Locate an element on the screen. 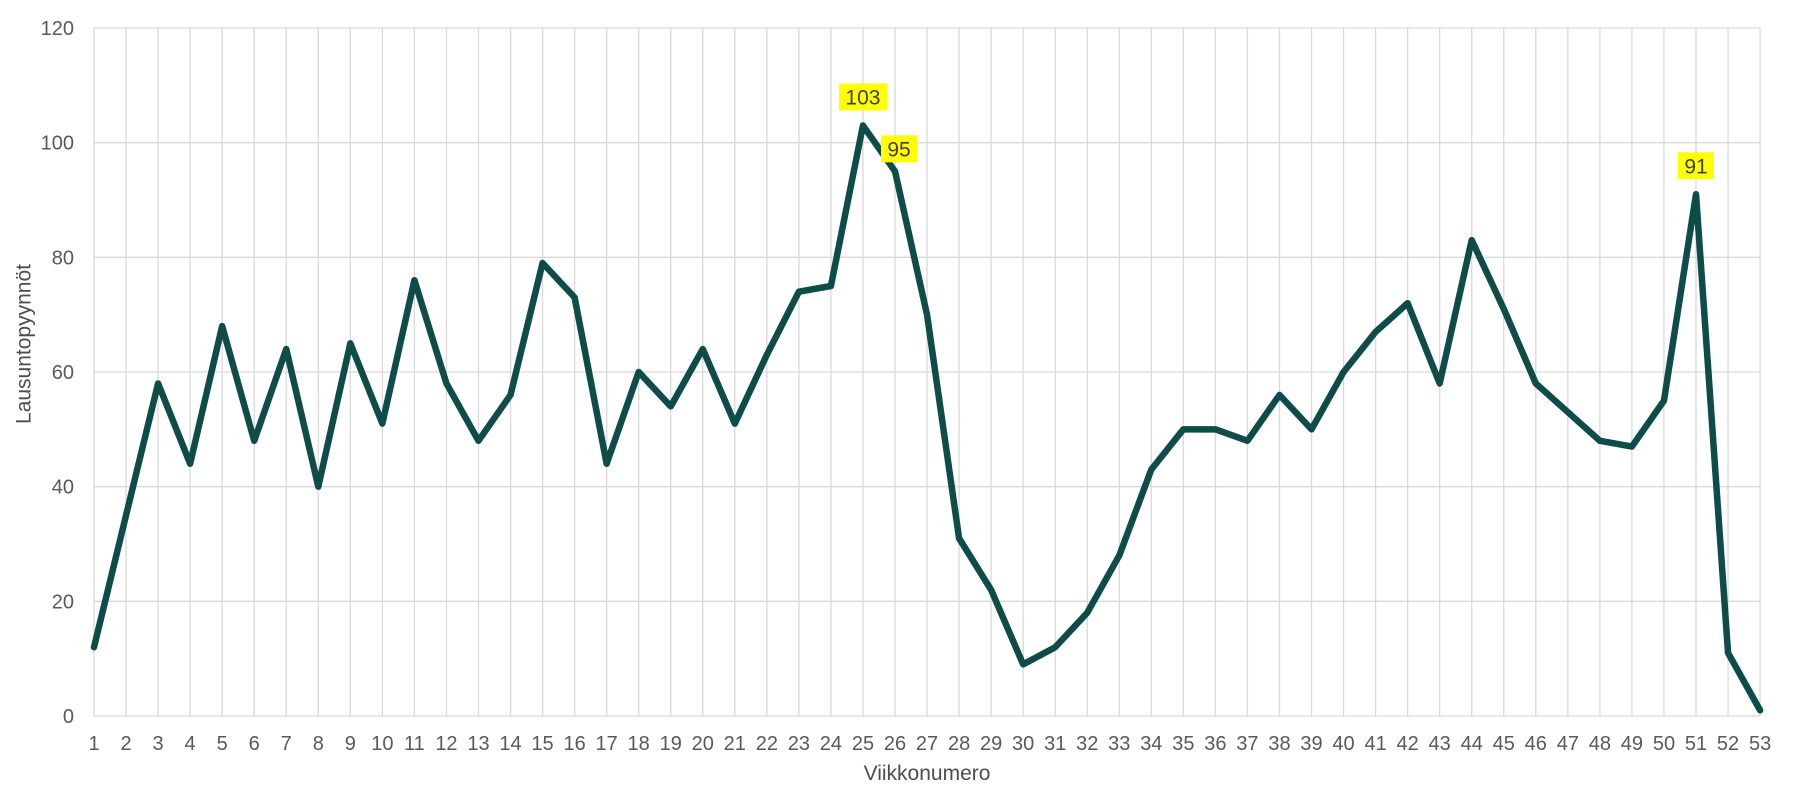 The height and width of the screenshot is (798, 1796). data-label-text: 95 is located at coordinates (898, 149).